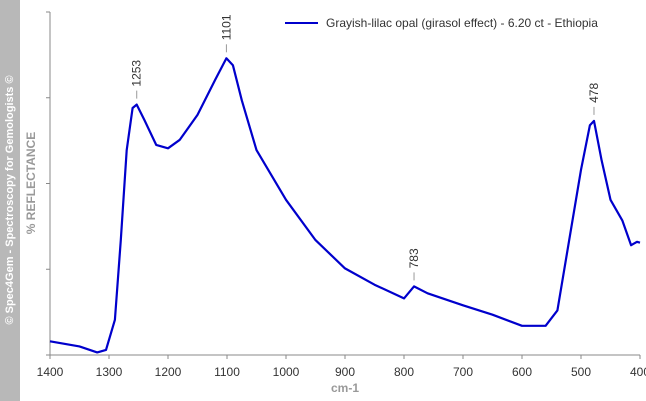 The image size is (646, 401). What do you see at coordinates (286, 372) in the screenshot?
I see `x-tick-label: 1000` at bounding box center [286, 372].